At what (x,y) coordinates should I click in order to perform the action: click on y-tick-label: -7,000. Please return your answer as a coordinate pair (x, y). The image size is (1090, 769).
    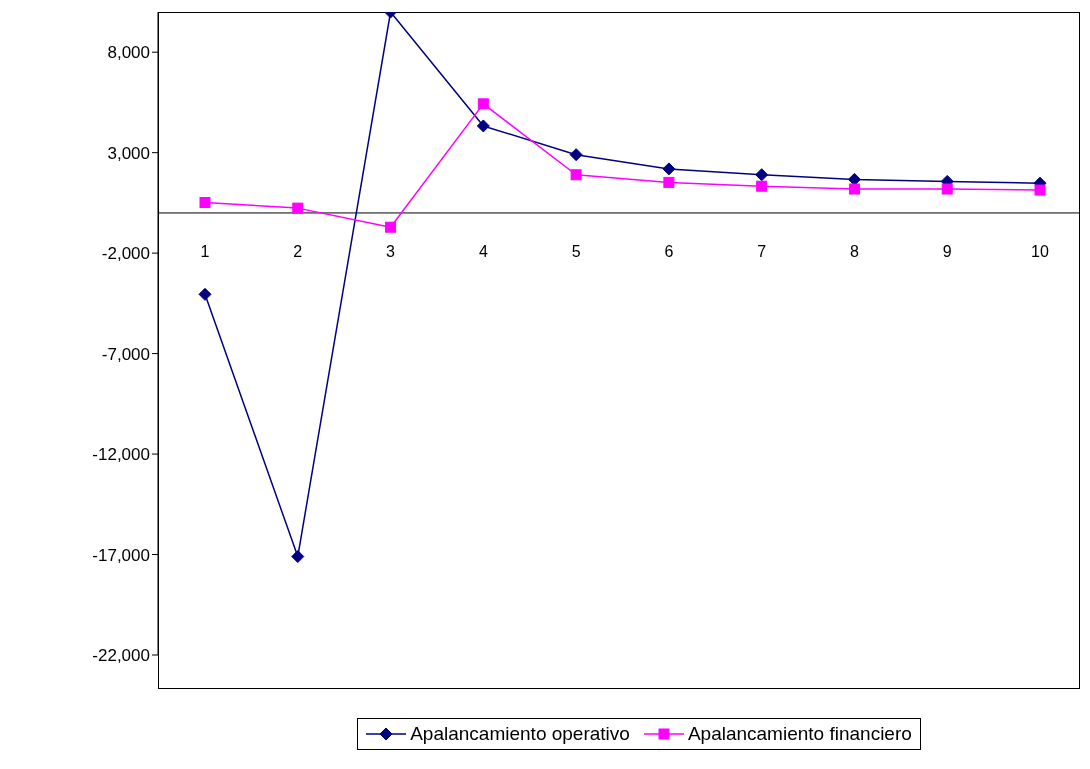
    Looking at the image, I should click on (125, 354).